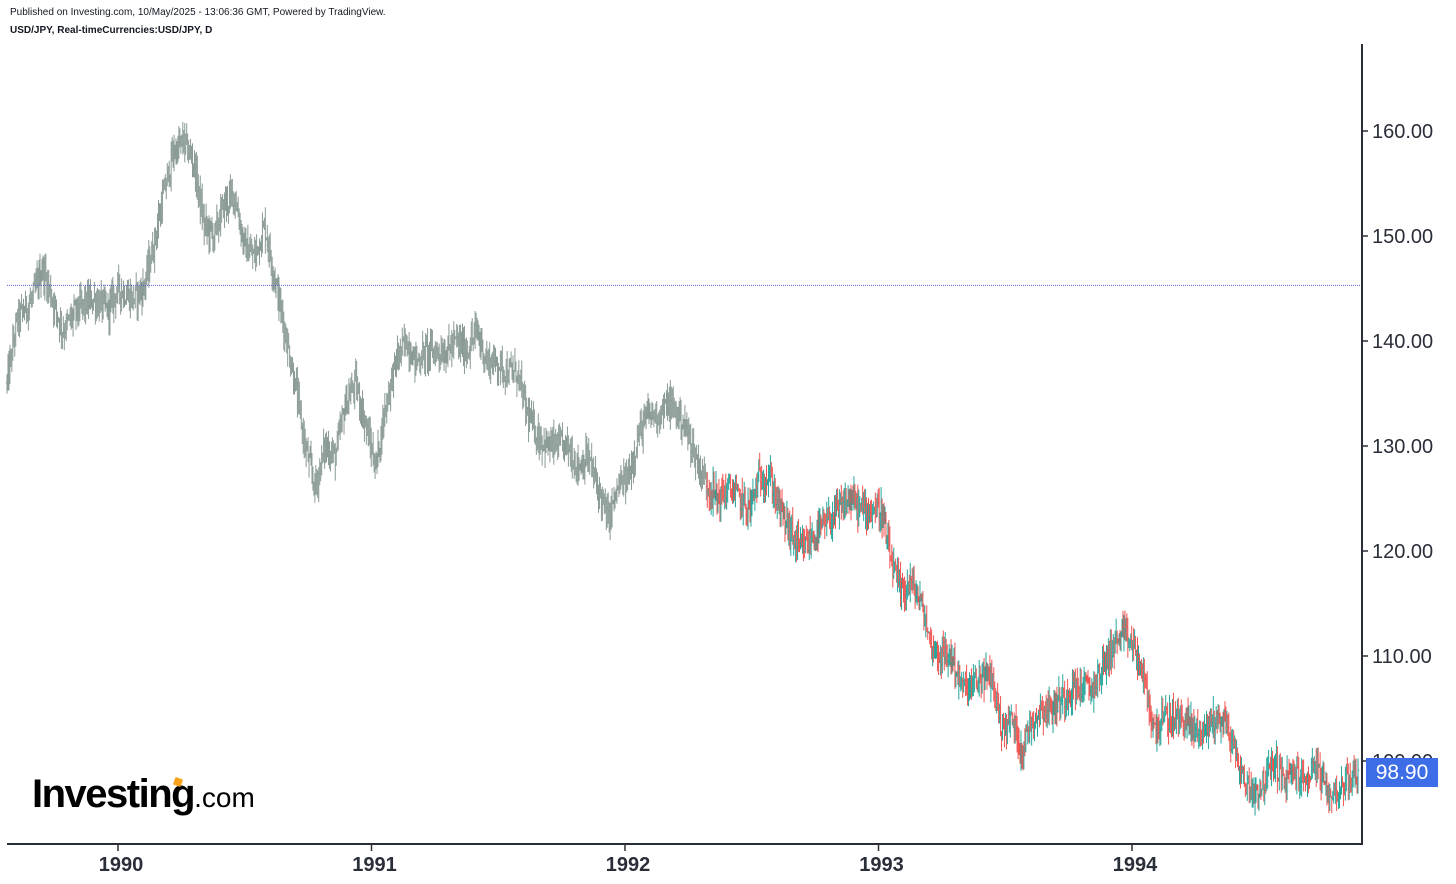 Image resolution: width=1456 pixels, height=884 pixels. I want to click on x-tick-label: 1990, so click(121, 865).